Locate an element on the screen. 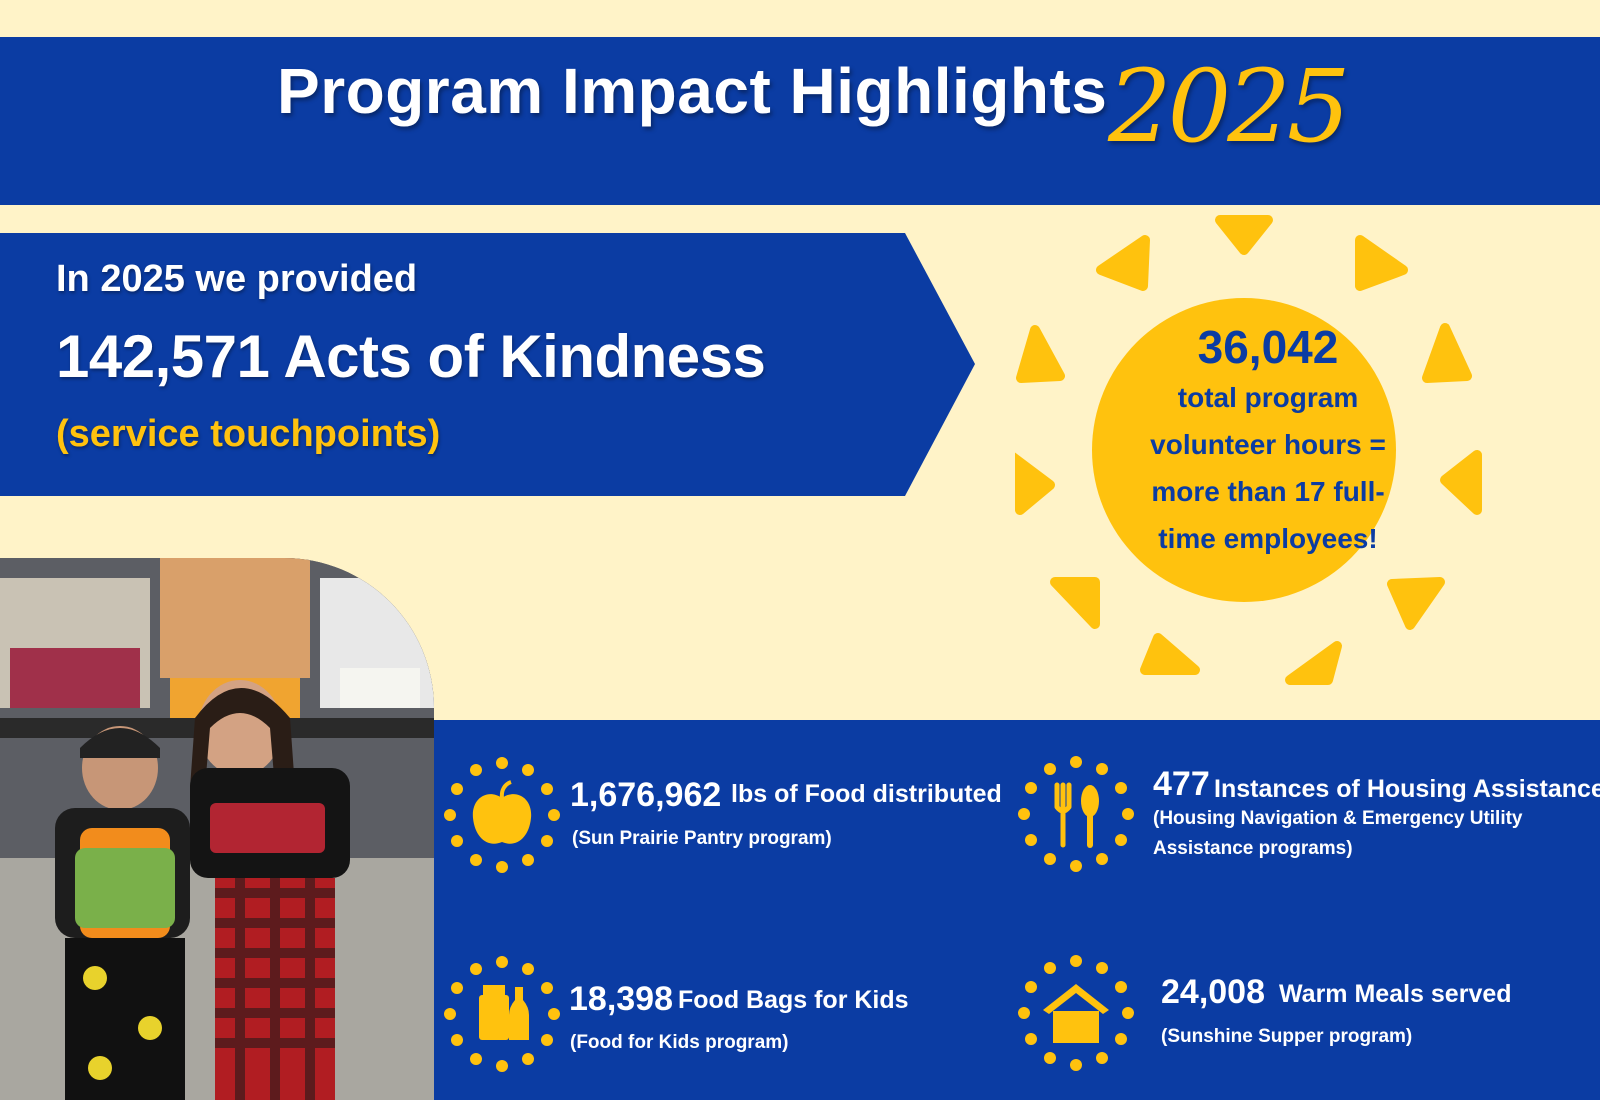 Image resolution: width=1600 pixels, height=1100 pixels. volunteer-line-4: time employees! is located at coordinates (1268, 538).